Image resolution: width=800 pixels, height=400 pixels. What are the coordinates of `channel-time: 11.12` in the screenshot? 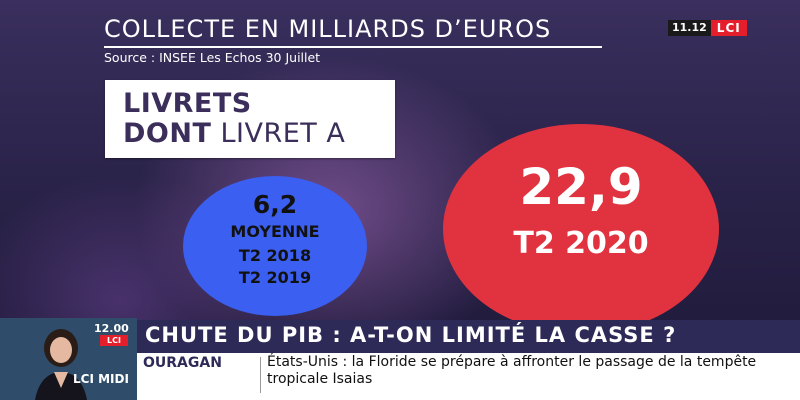 It's located at (689, 28).